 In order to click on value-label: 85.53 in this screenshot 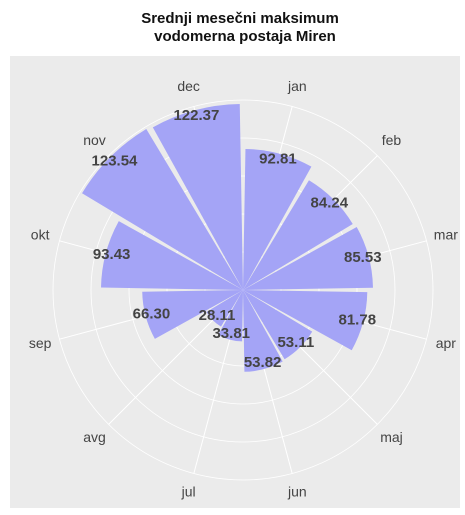, I will do `click(363, 257)`.